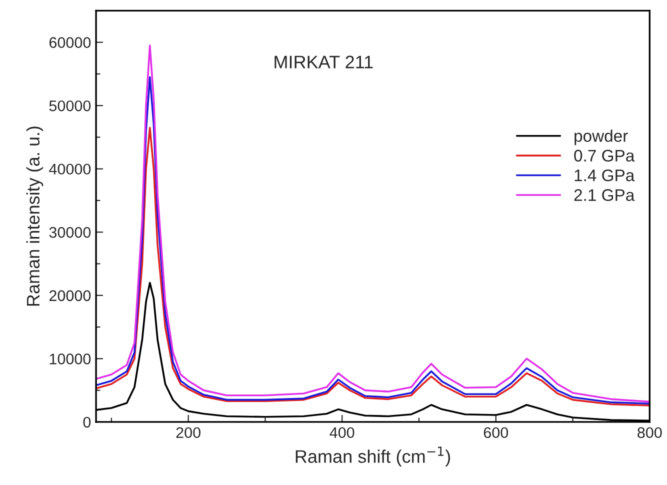 This screenshot has height=485, width=667. Describe the element at coordinates (601, 138) in the screenshot. I see `legend-label: powder` at that location.